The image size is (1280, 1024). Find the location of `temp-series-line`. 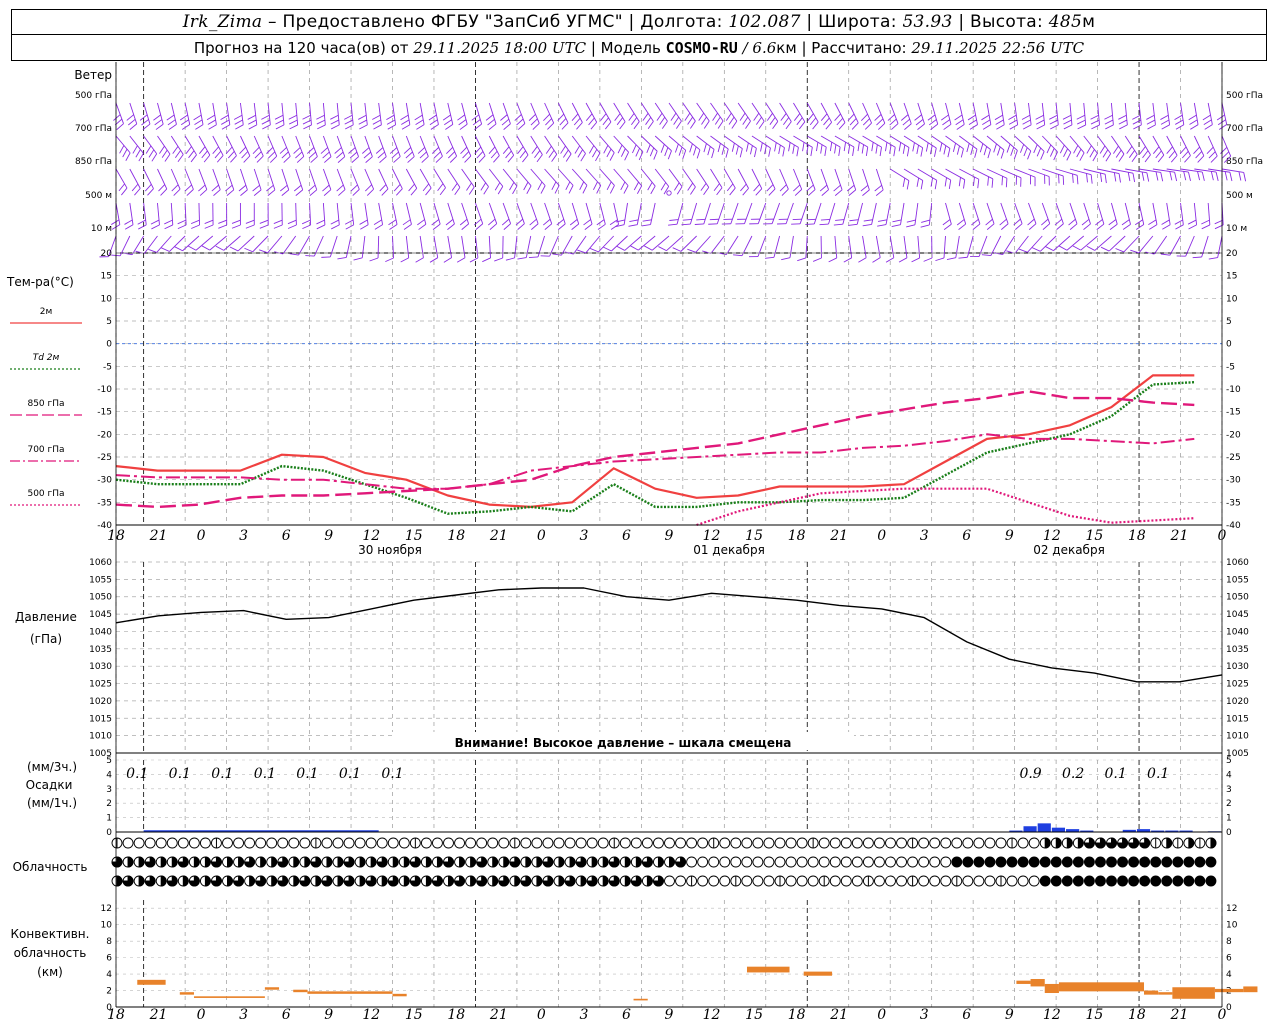

temp-series-line is located at coordinates (655, 448).